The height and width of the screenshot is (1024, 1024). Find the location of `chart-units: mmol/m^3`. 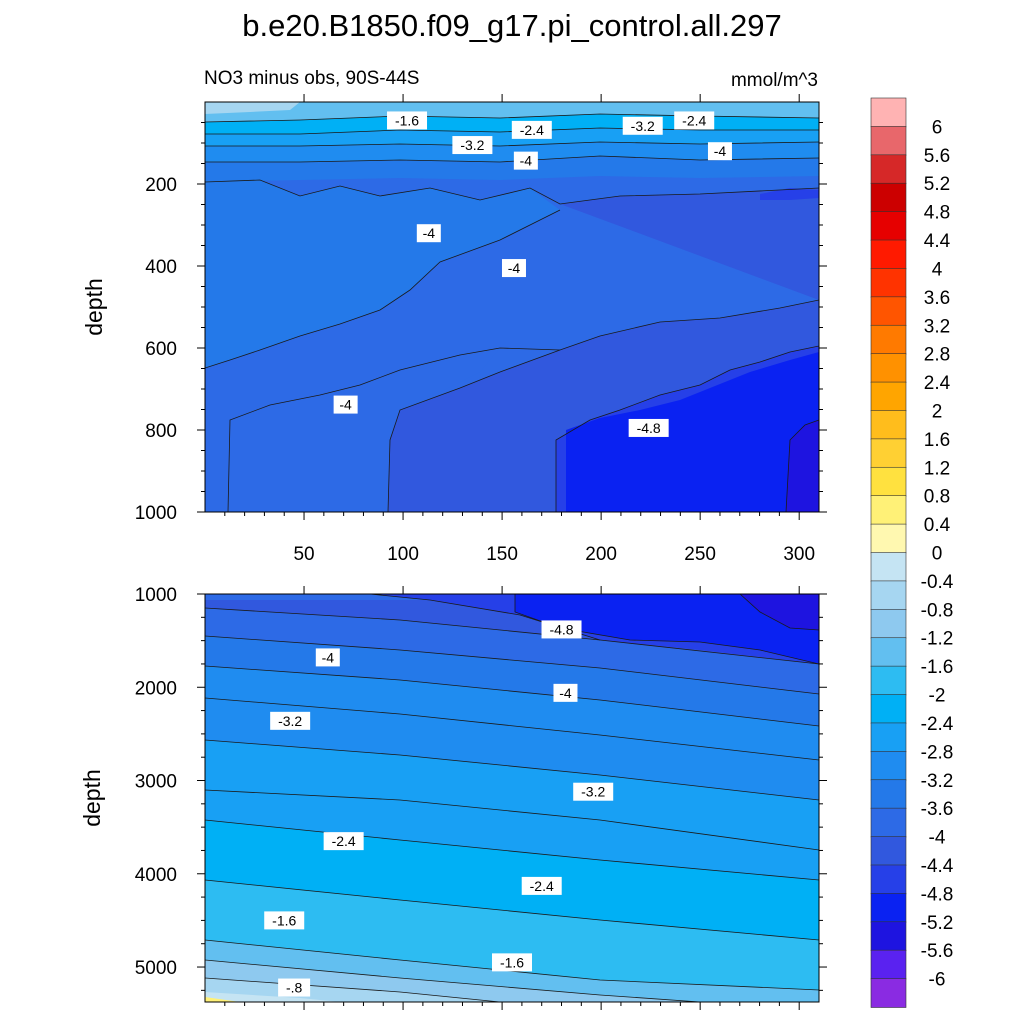

chart-units: mmol/m^3 is located at coordinates (774, 80).